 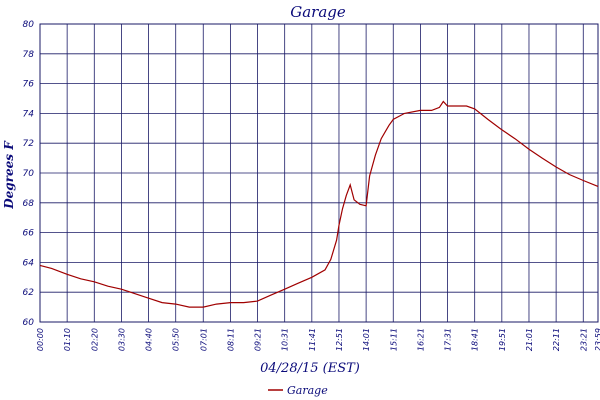 I want to click on x-tick-label: 11:41, so click(x=312, y=339).